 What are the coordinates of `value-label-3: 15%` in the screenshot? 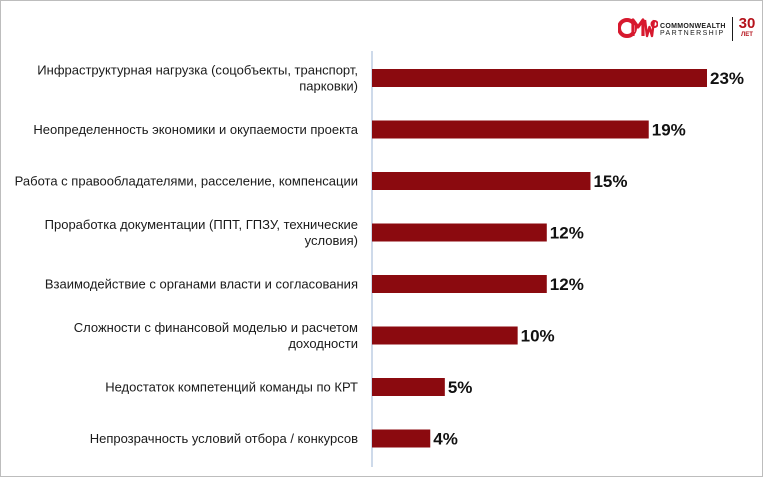 It's located at (610, 181).